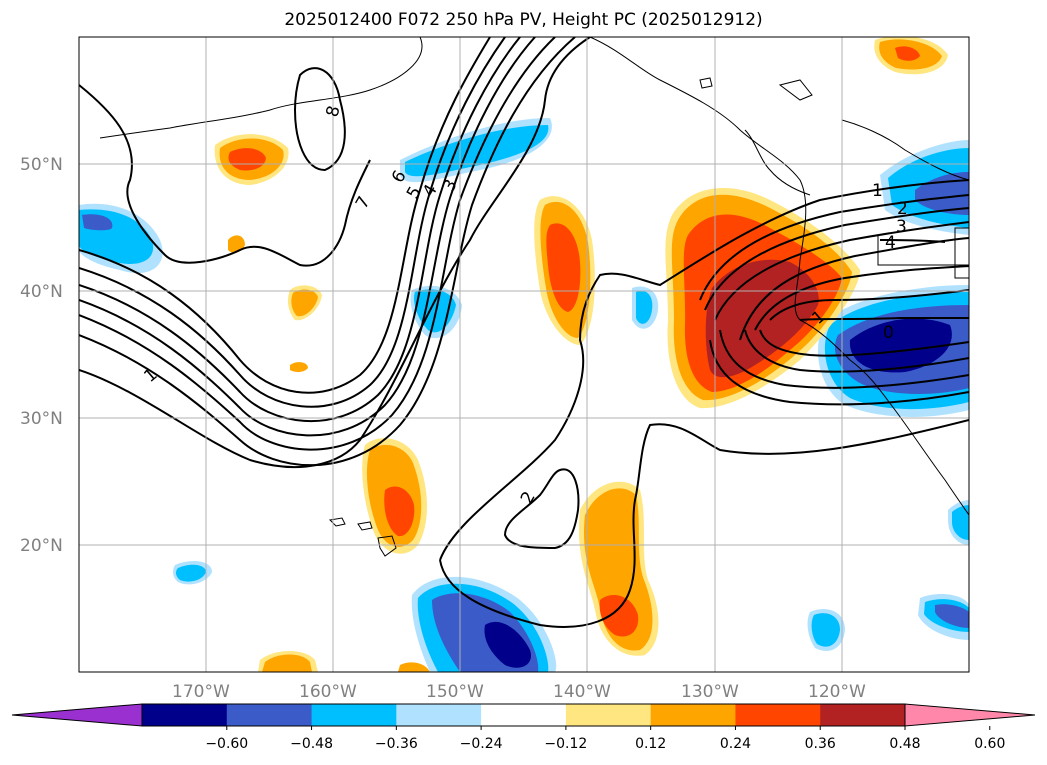 The height and width of the screenshot is (765, 1047). I want to click on lon-label-150w: 150°W, so click(455, 692).